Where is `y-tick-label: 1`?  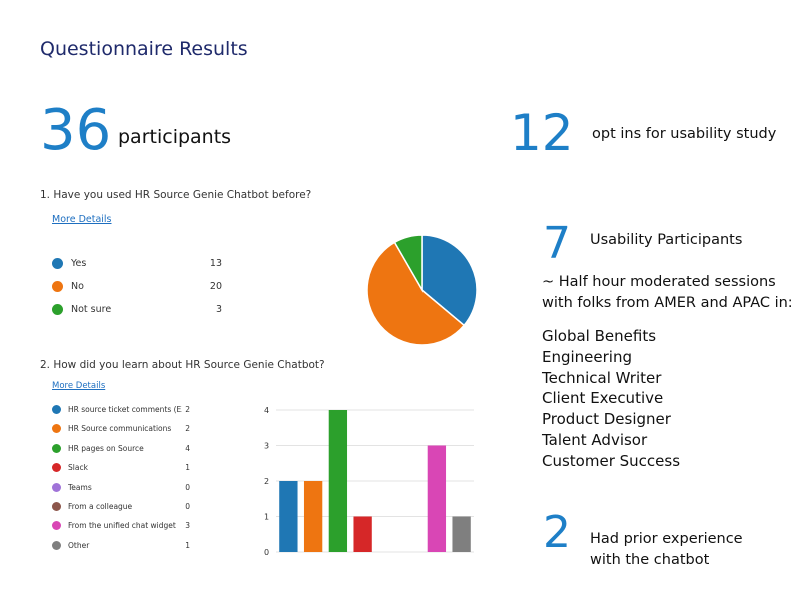
y-tick-label: 1 is located at coordinates (266, 517).